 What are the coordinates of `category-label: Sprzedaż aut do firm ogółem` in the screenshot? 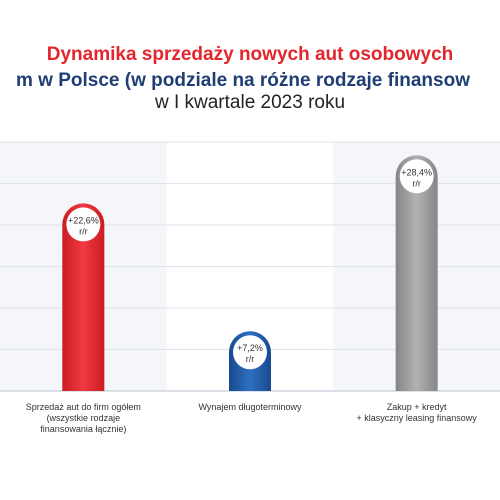 It's located at (83, 407).